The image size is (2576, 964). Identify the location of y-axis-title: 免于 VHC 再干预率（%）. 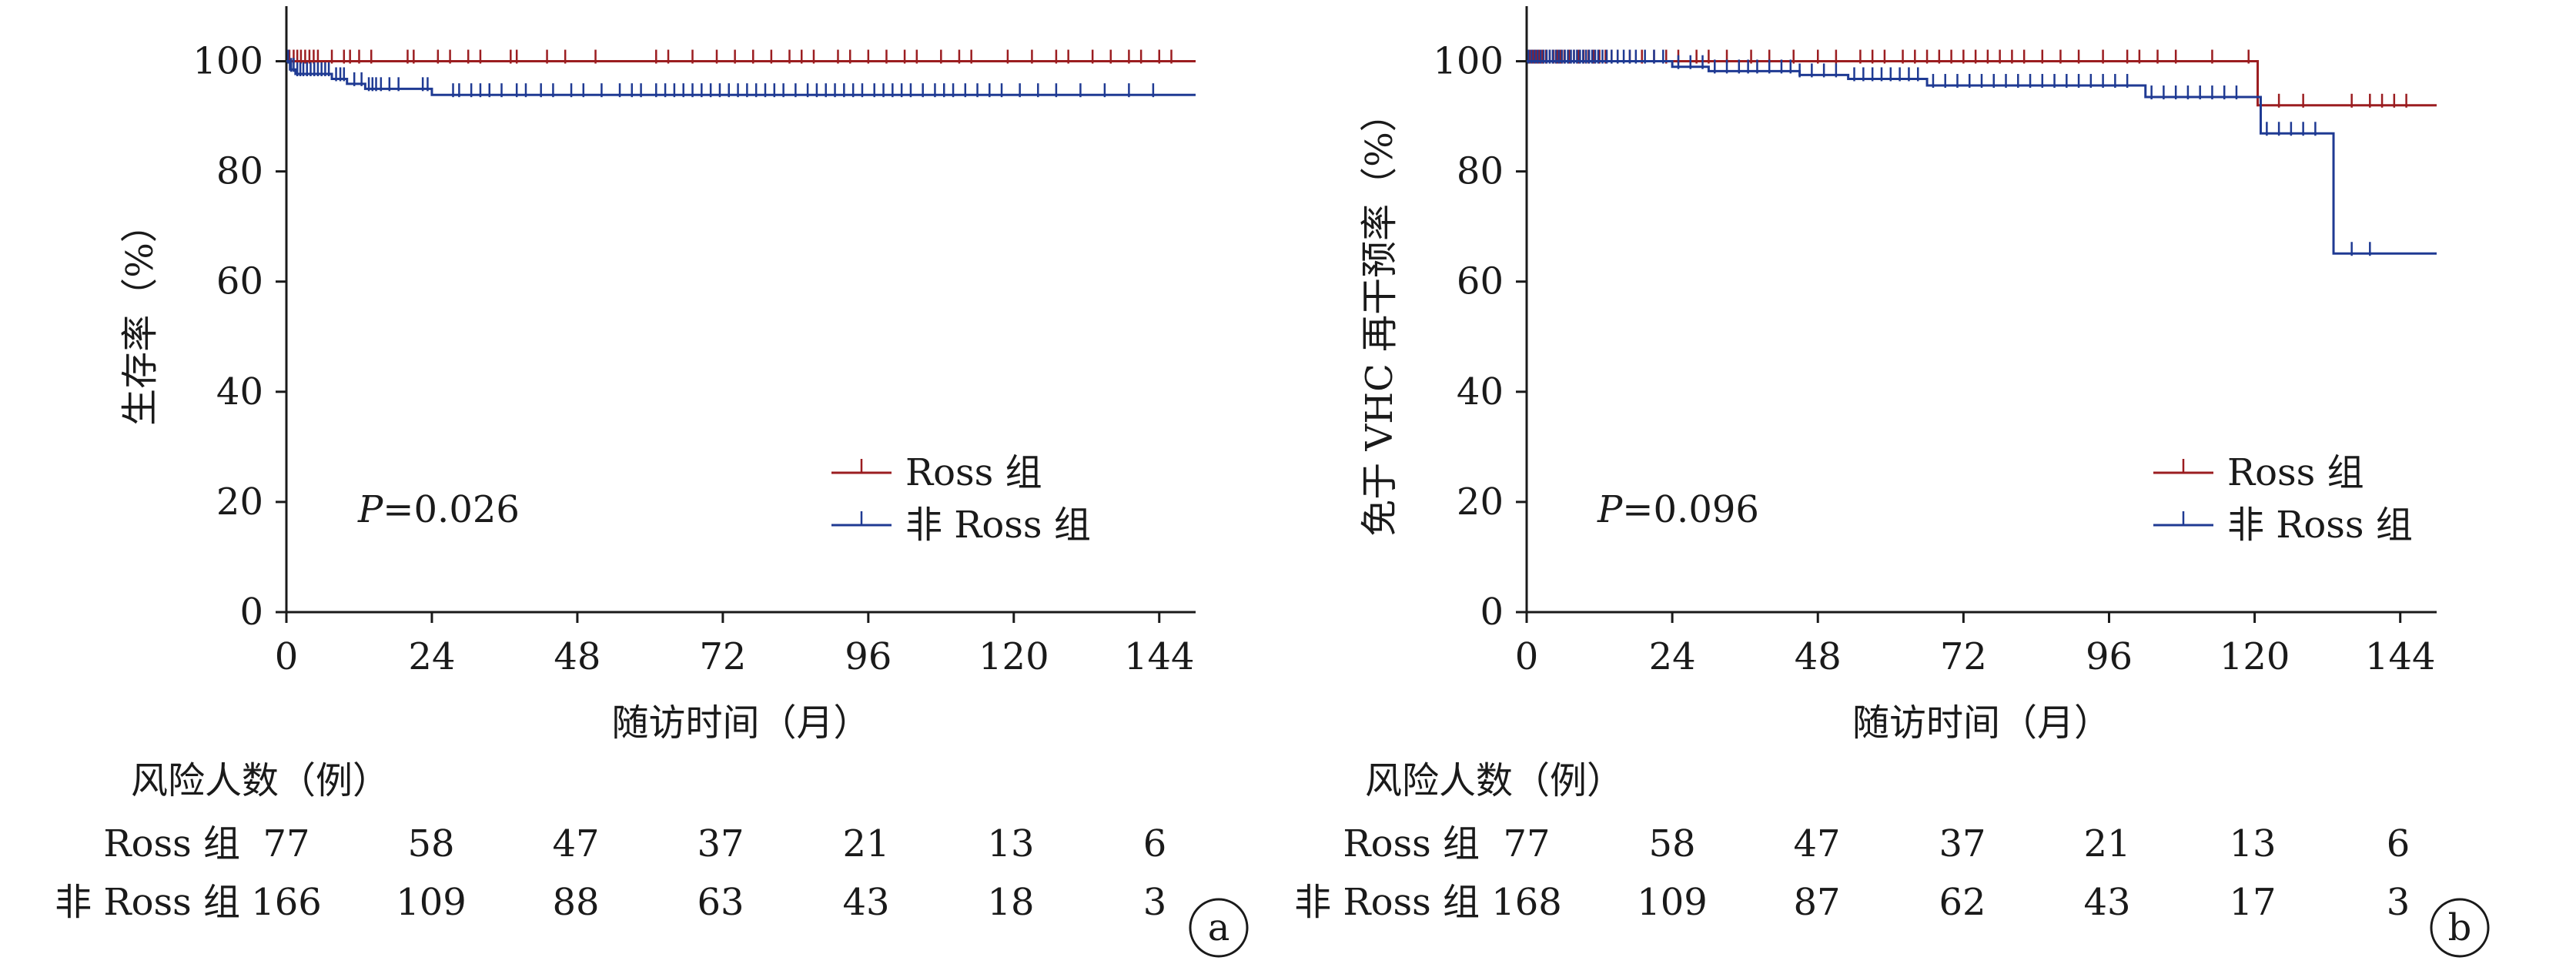
(1379, 315).